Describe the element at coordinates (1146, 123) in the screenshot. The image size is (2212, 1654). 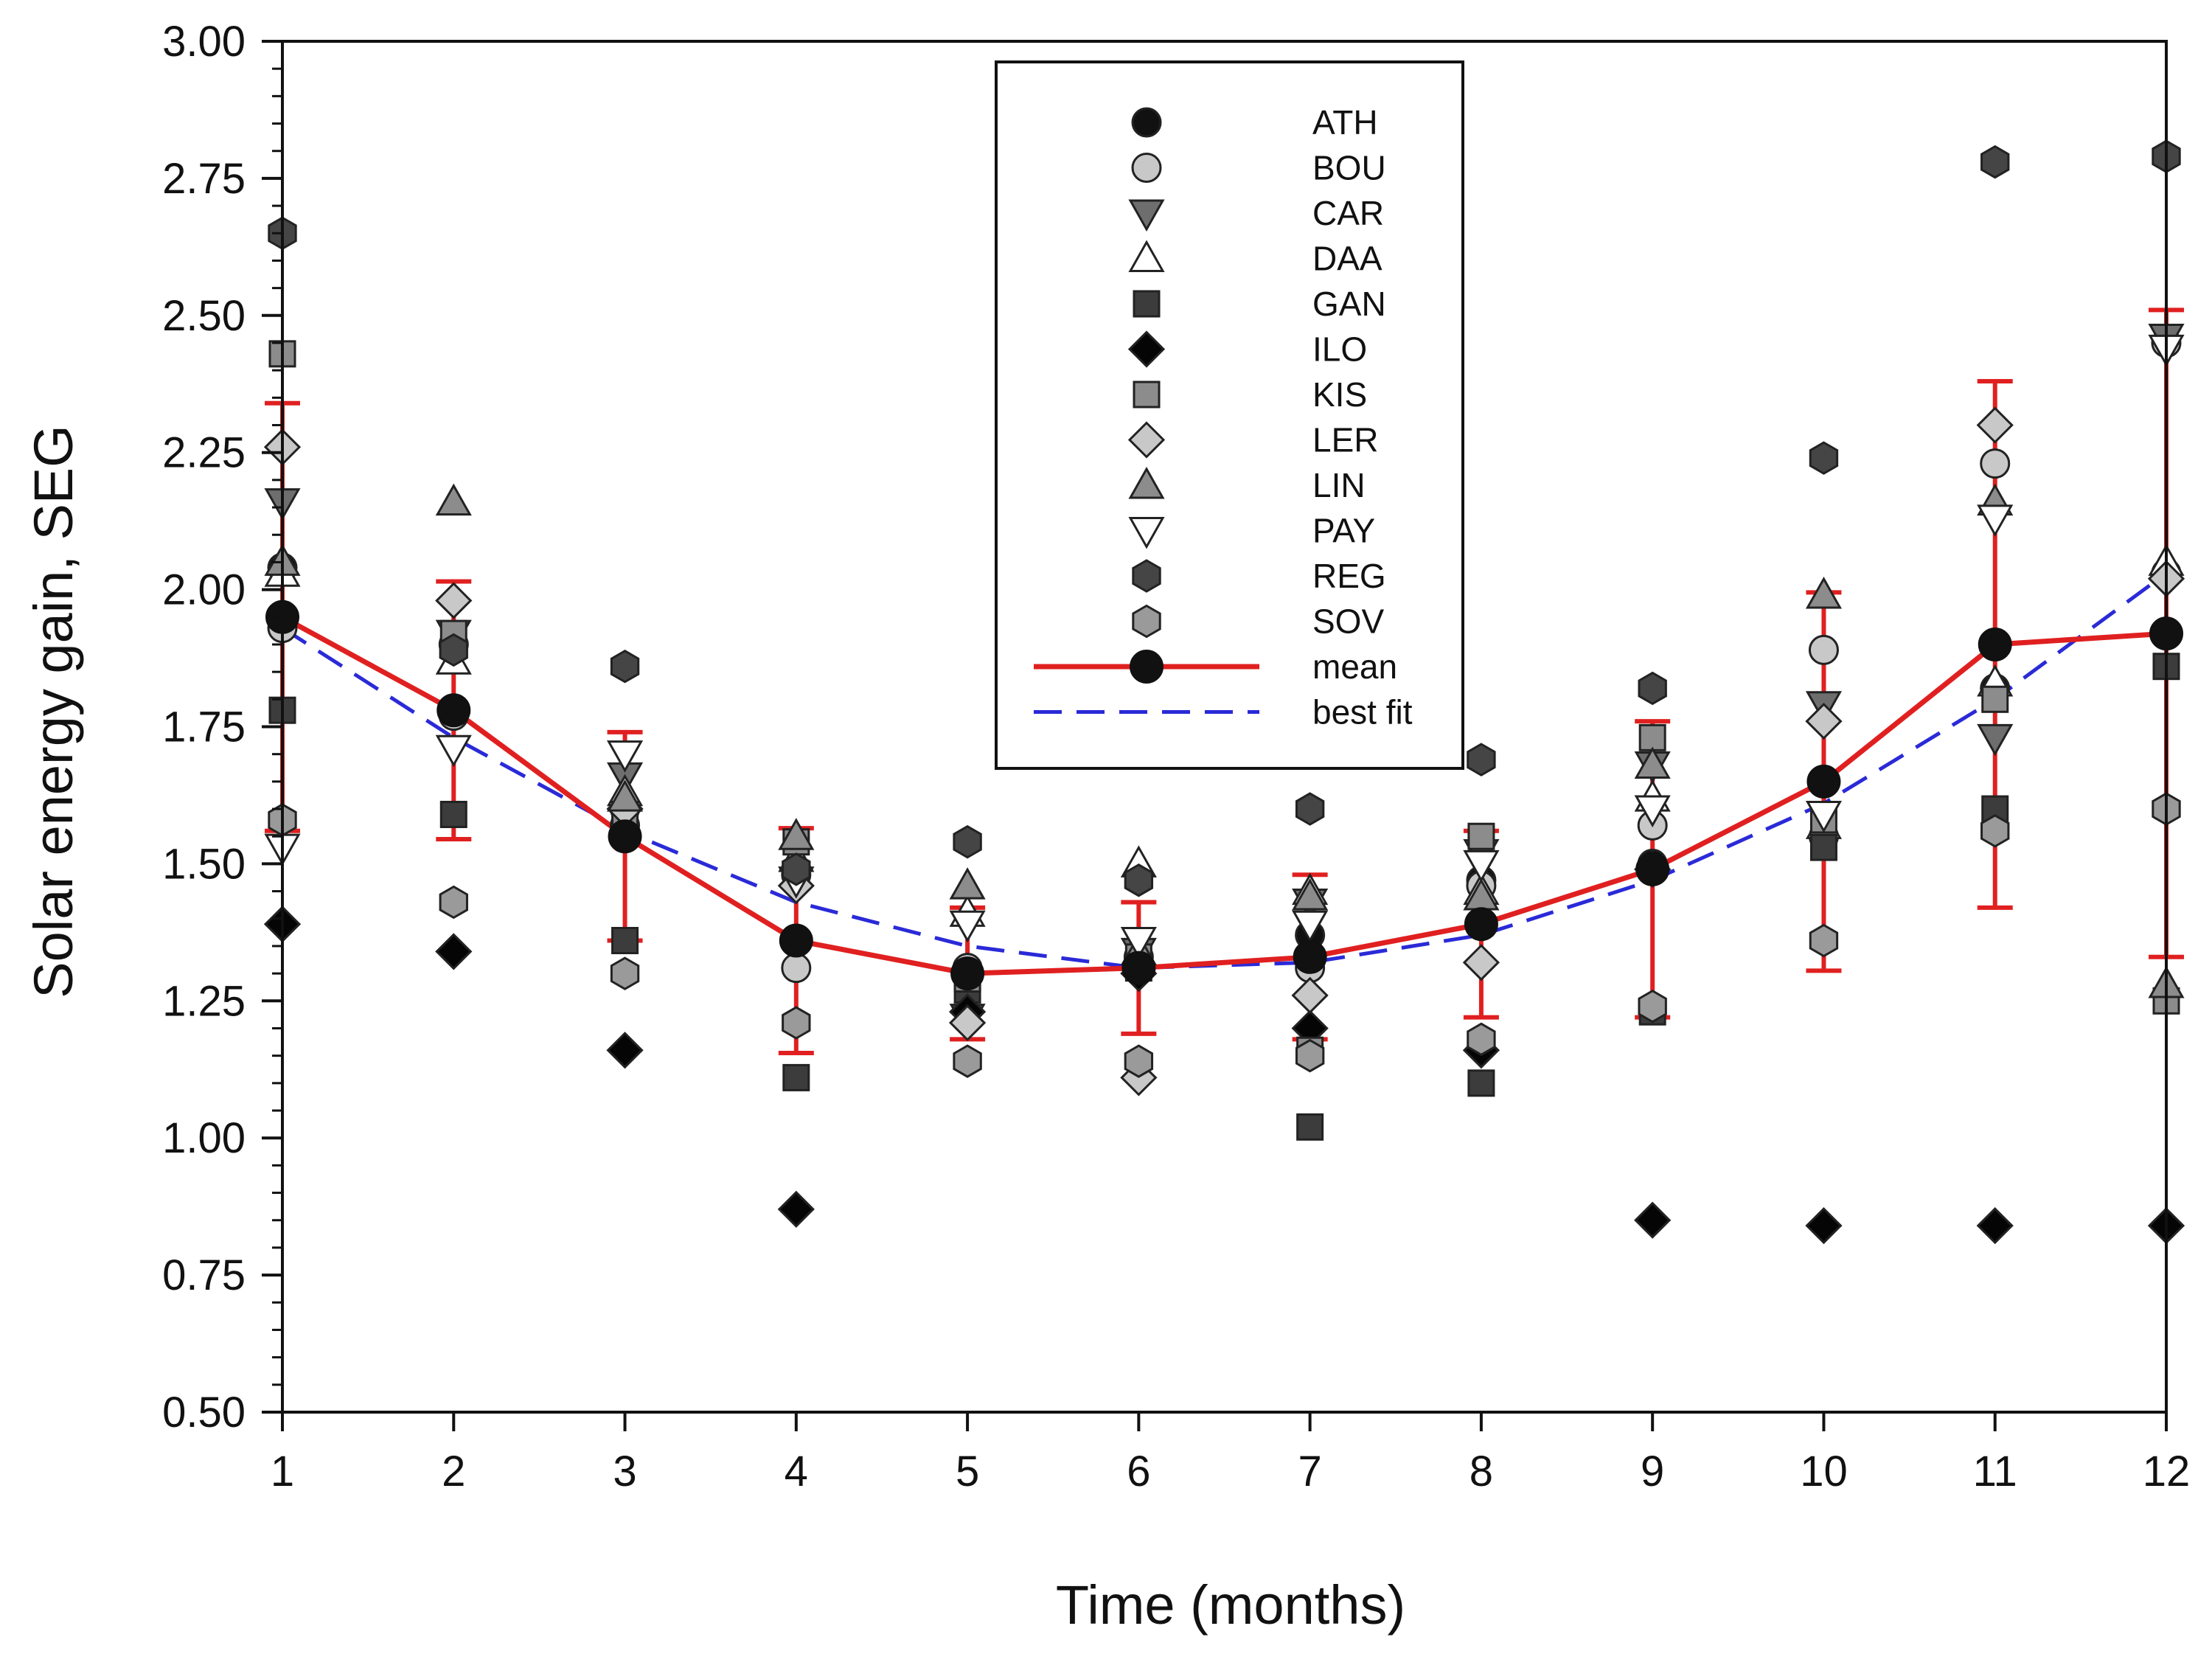
I see `legend-ath-marker` at that location.